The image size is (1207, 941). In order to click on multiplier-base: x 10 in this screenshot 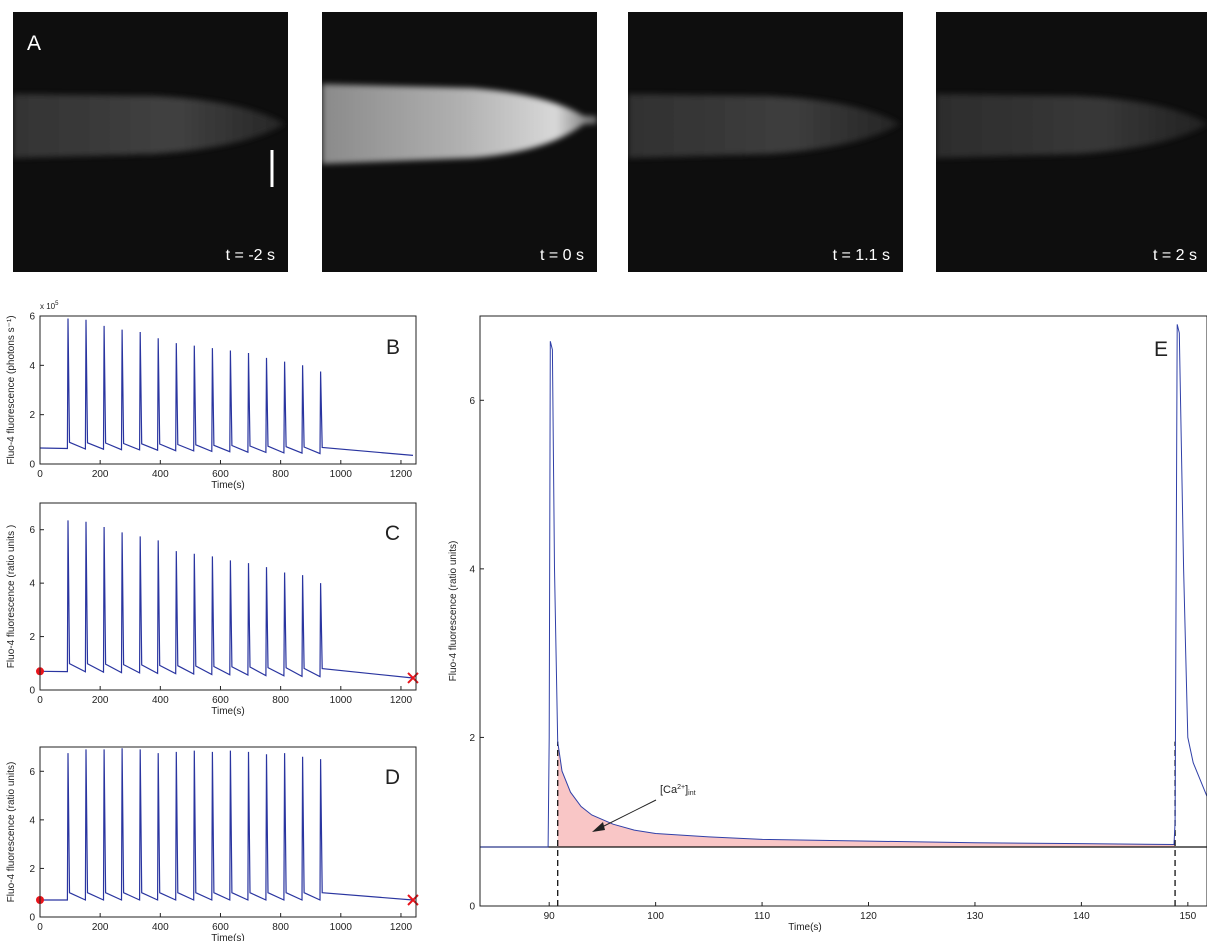, I will do `click(48, 306)`.